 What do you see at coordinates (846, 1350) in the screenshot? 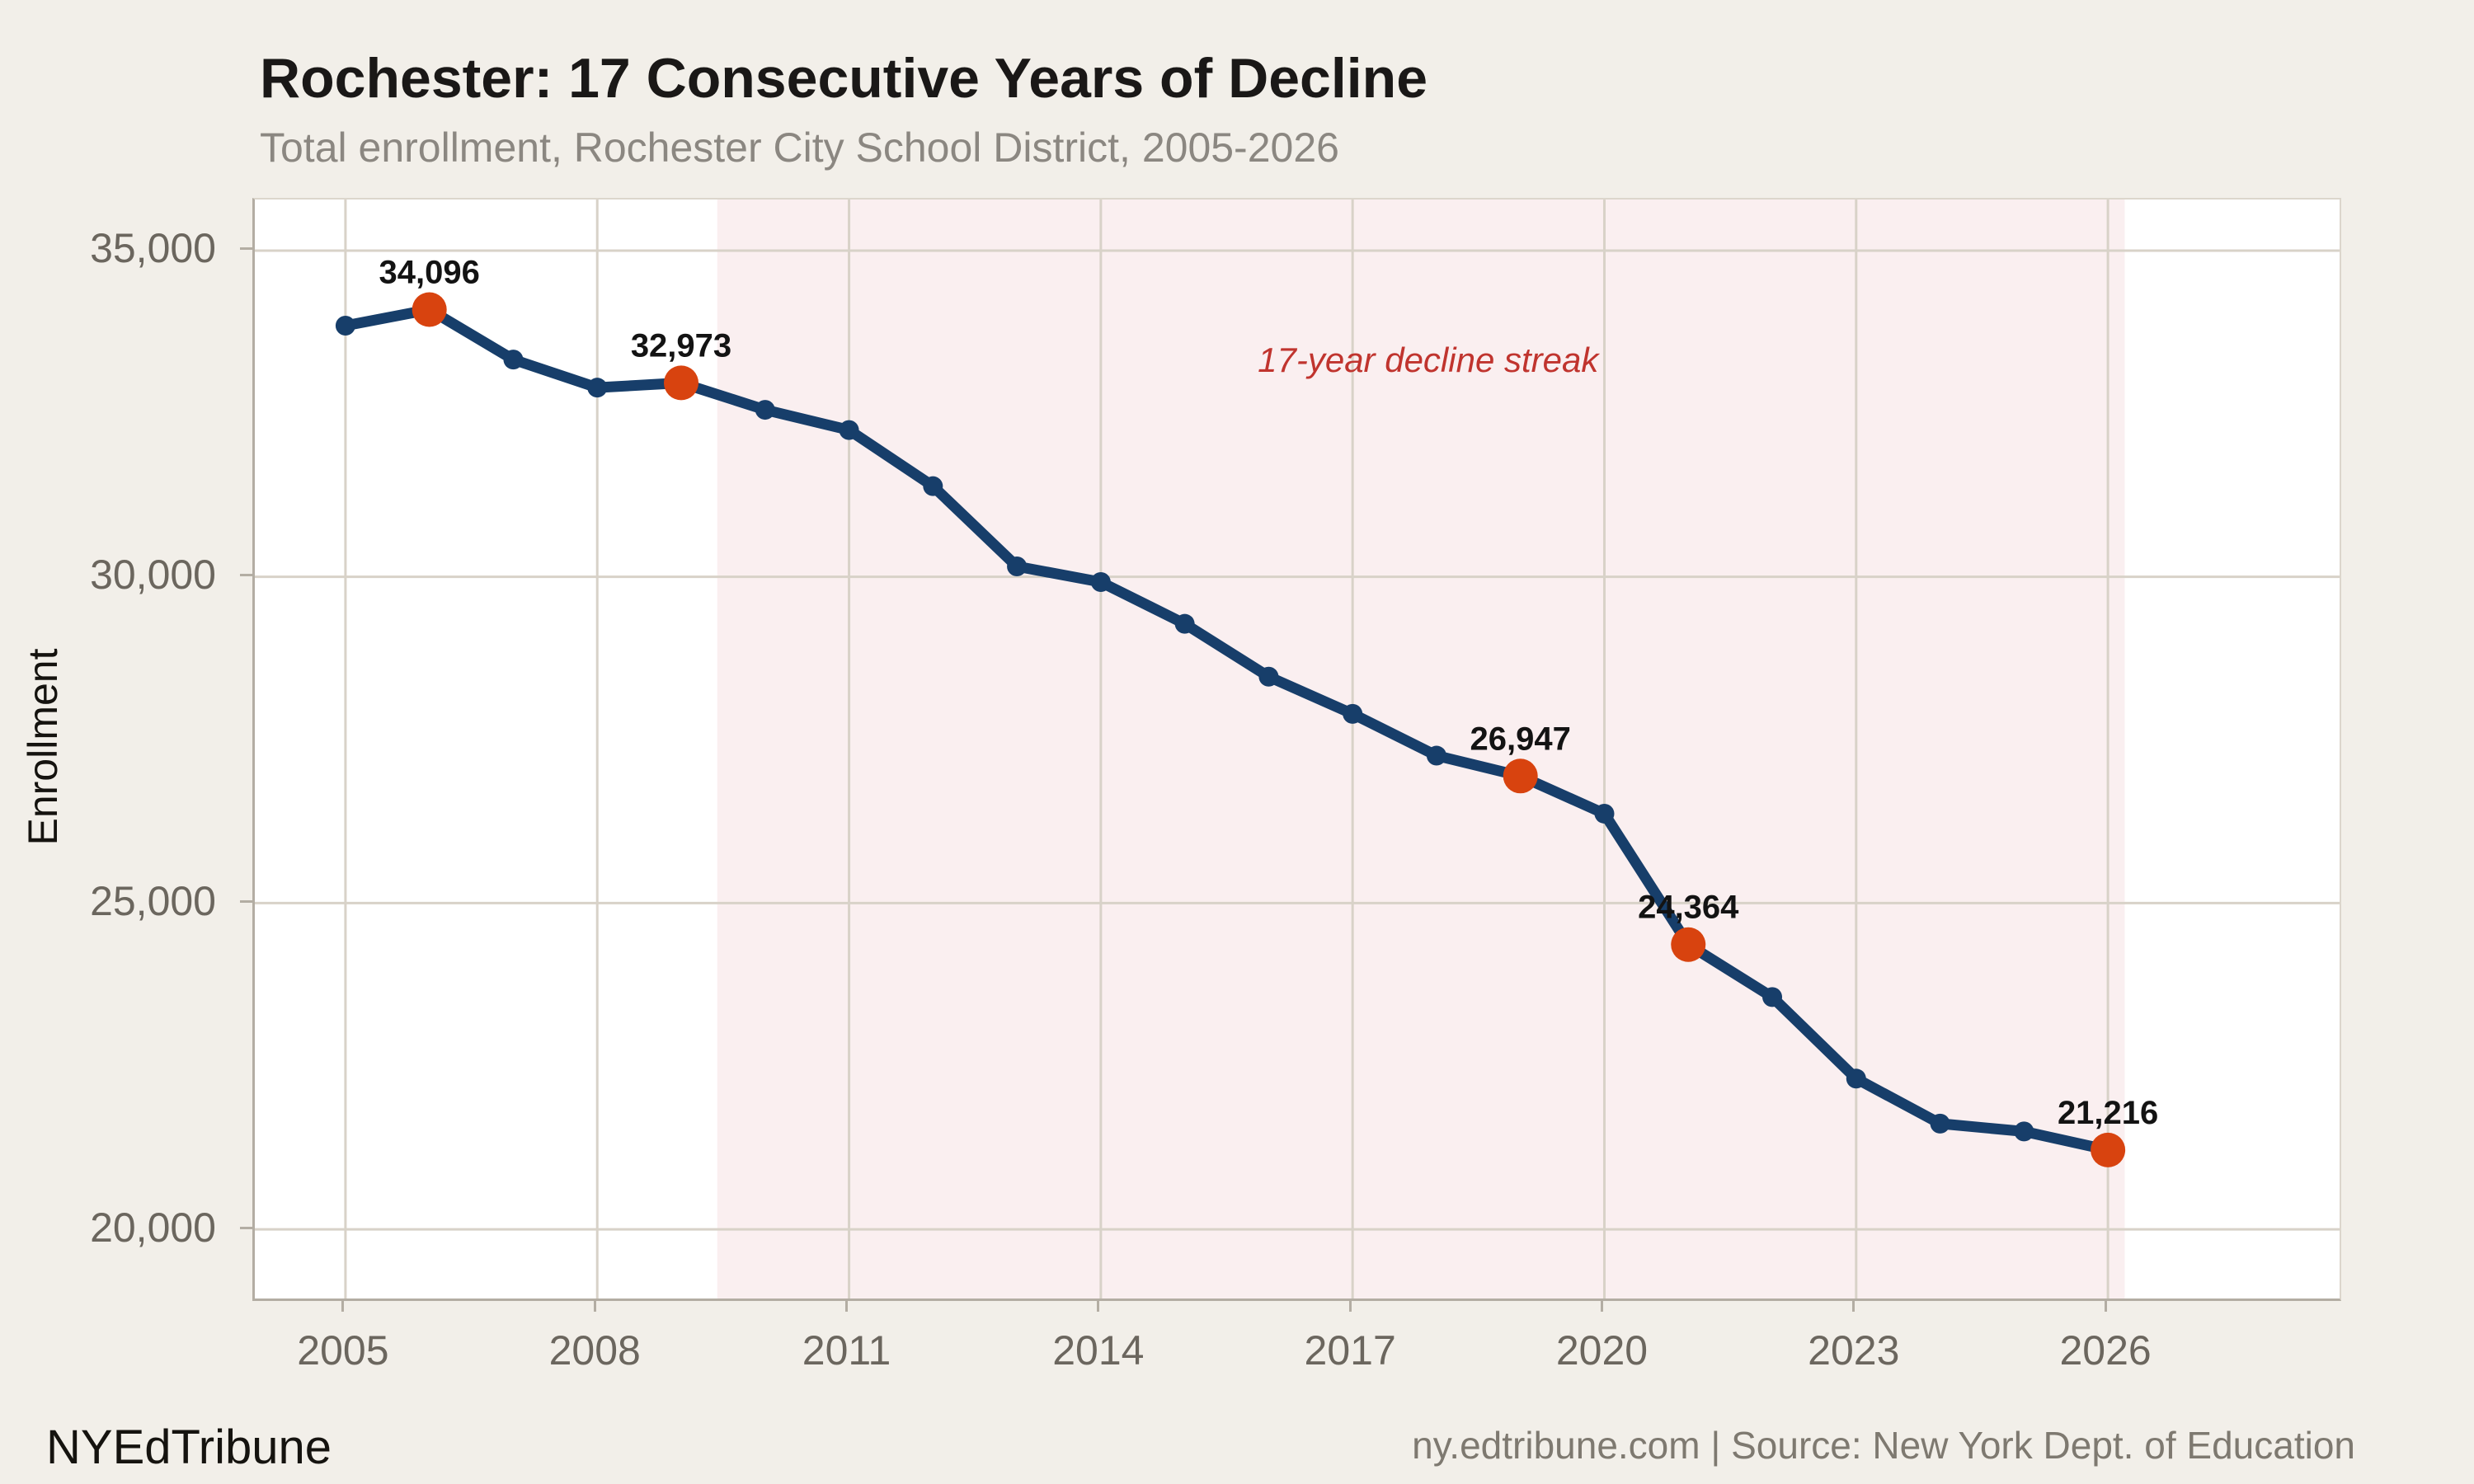
I see `x-tick-label: 2011` at bounding box center [846, 1350].